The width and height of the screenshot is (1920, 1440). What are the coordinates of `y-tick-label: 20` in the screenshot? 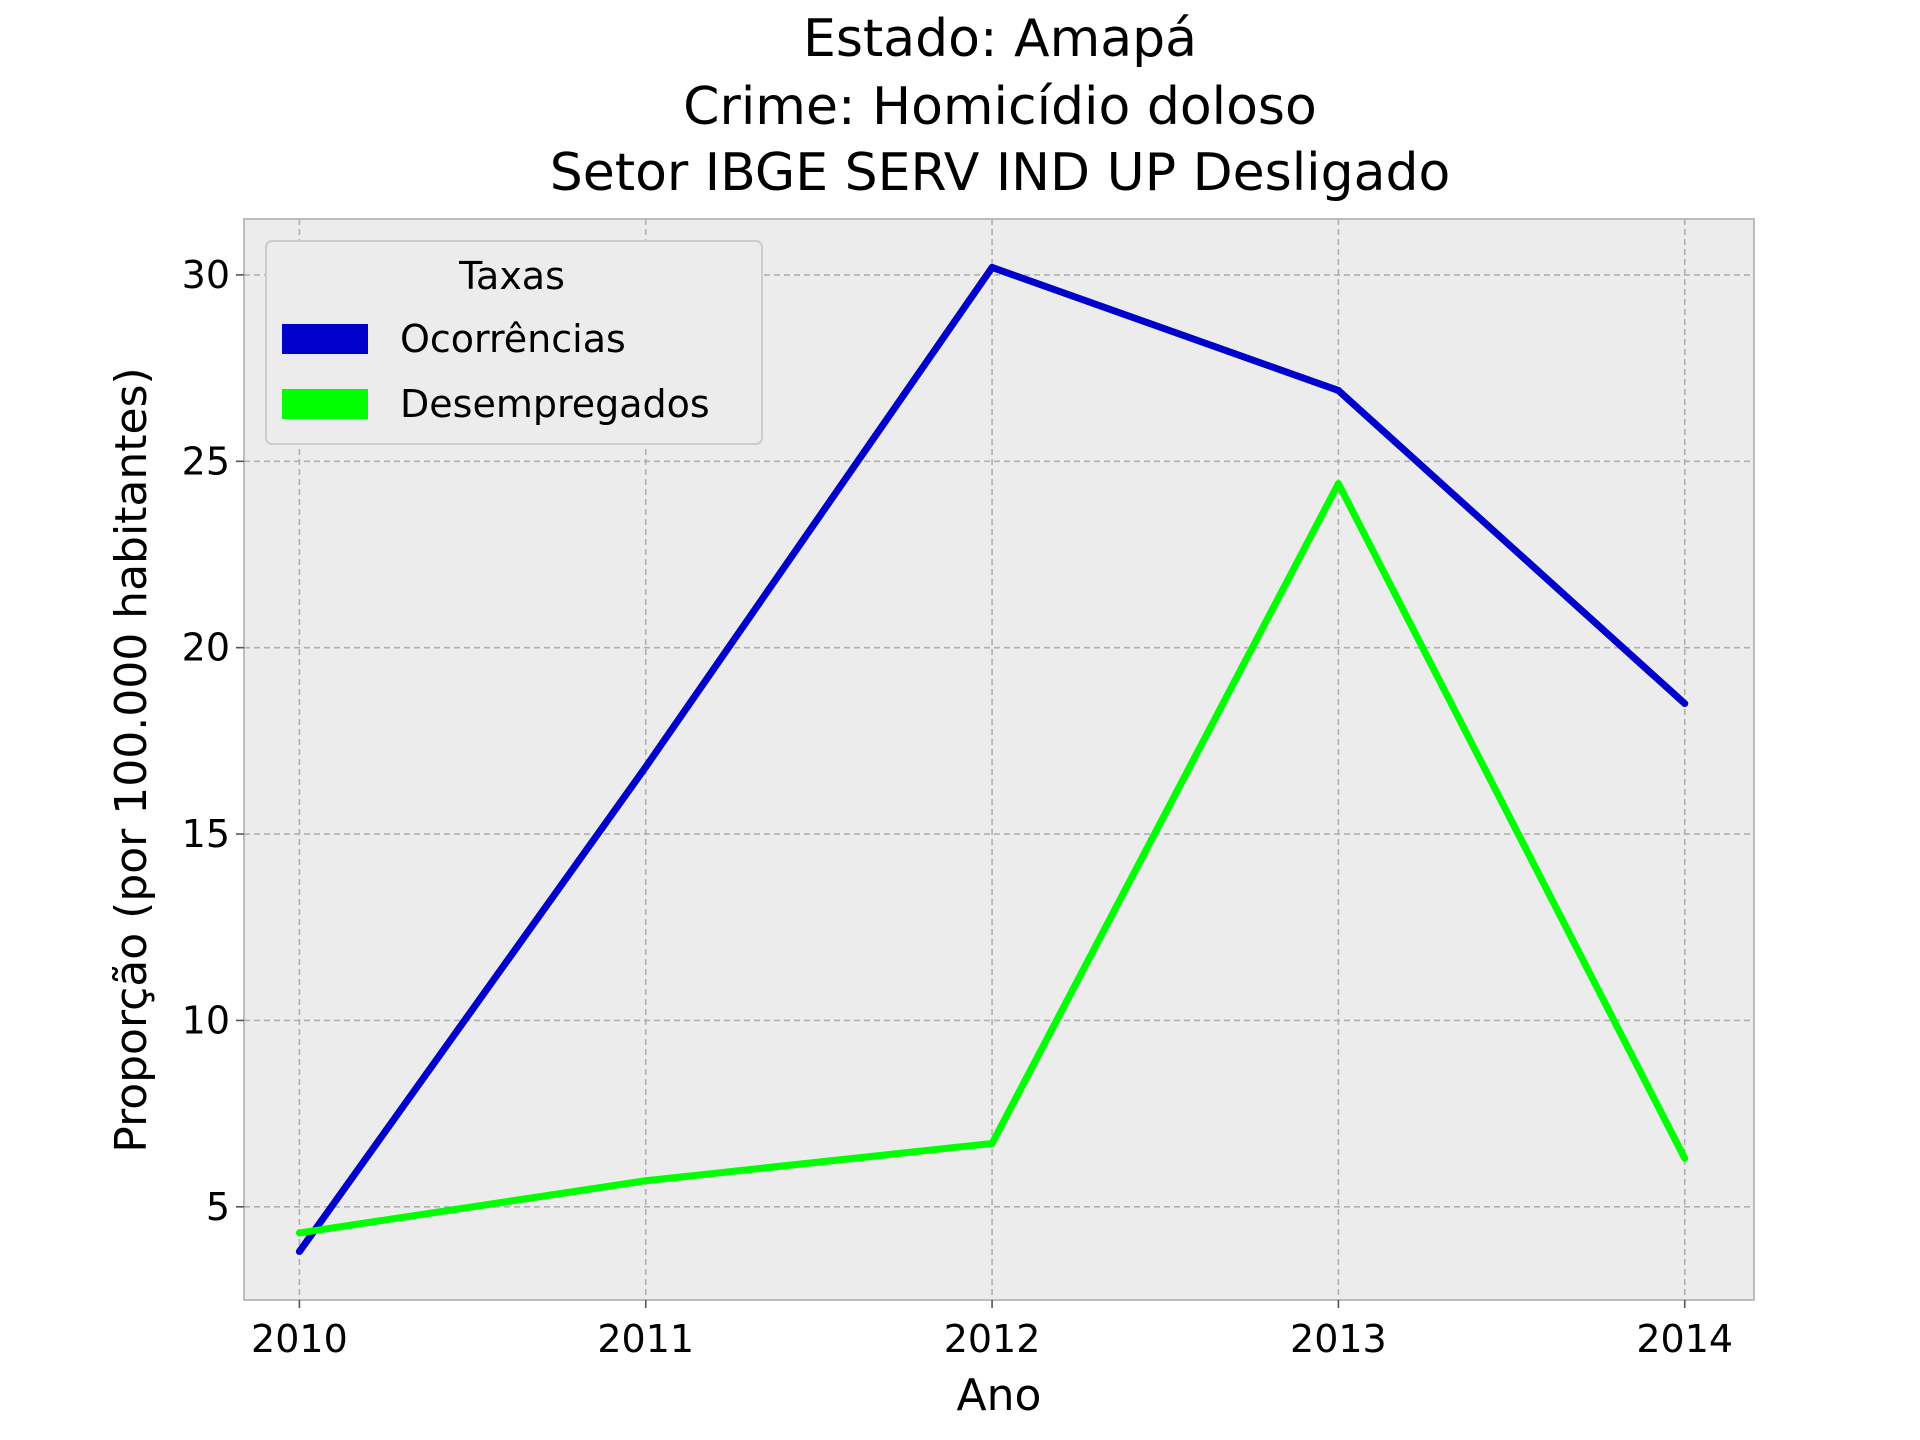 It's located at (206, 648).